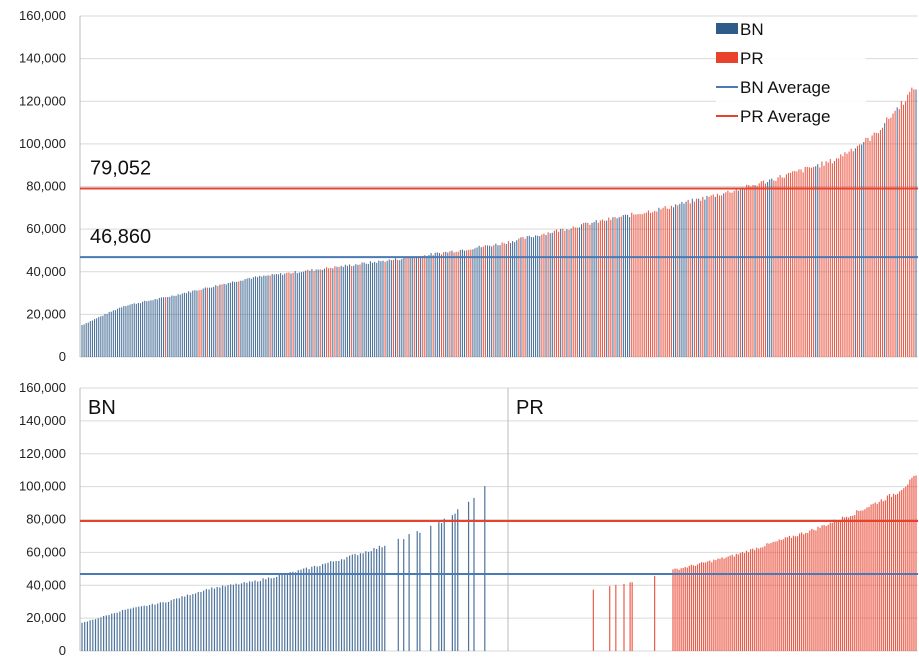 The width and height of the screenshot is (919, 662). What do you see at coordinates (42, 453) in the screenshot?
I see `bottom-y-tick-label: 120,000` at bounding box center [42, 453].